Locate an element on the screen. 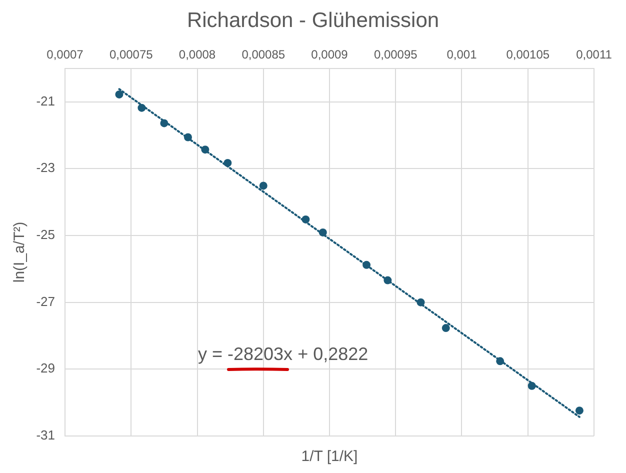 The width and height of the screenshot is (626, 473). x-tick-label: 0,0008 is located at coordinates (197, 55).